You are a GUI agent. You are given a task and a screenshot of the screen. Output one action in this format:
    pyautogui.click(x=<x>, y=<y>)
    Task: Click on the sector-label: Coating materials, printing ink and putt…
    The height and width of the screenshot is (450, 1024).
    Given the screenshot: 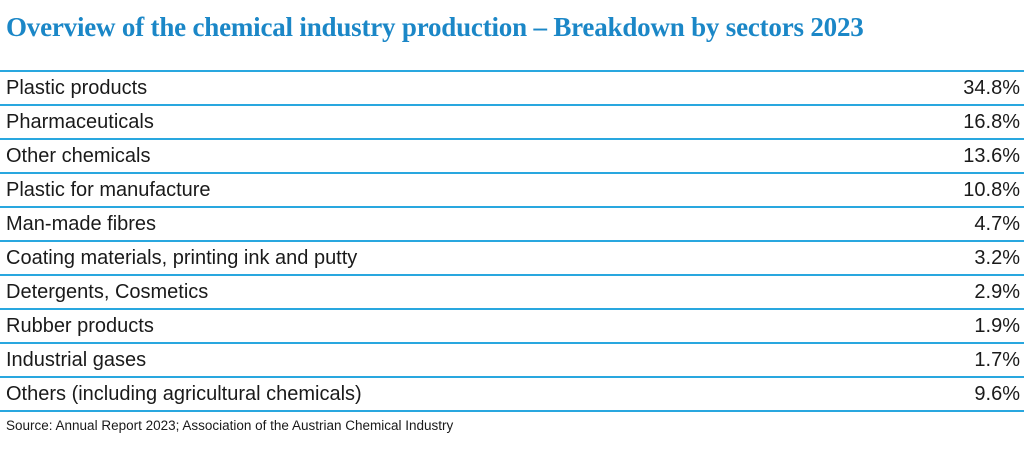 What is the action you would take?
    pyautogui.click(x=182, y=257)
    